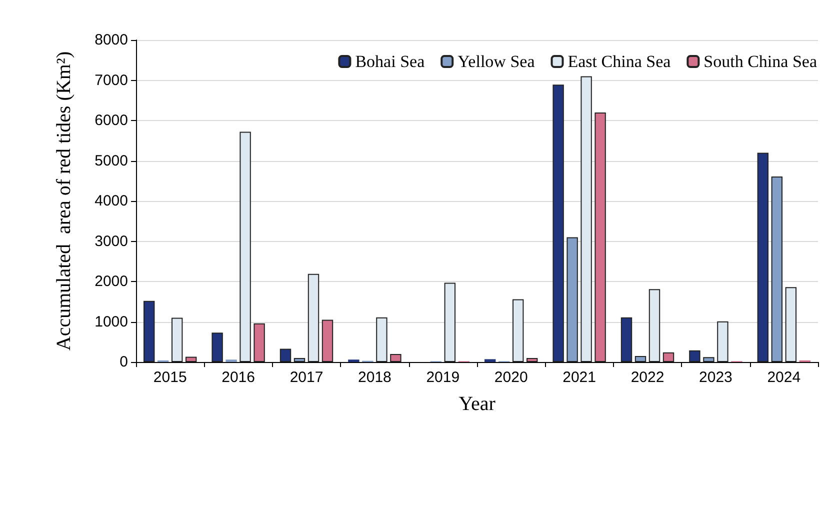 The width and height of the screenshot is (840, 506). Describe the element at coordinates (375, 377) in the screenshot. I see `x-tick-label: 2018` at that location.